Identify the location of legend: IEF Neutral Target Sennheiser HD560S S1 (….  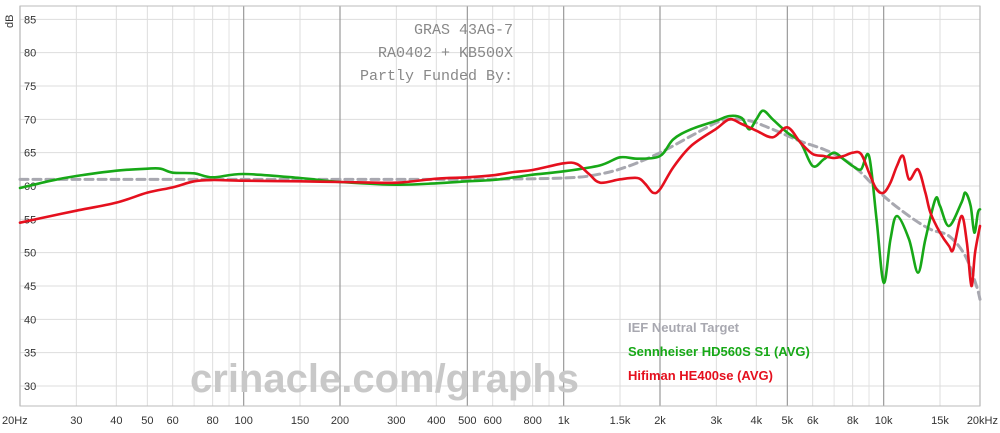
(719, 351).